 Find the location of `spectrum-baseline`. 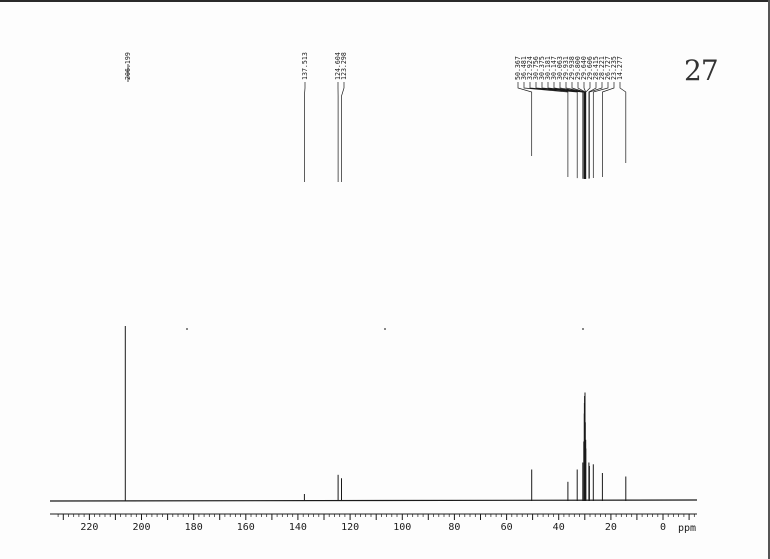

spectrum-baseline is located at coordinates (373, 500).